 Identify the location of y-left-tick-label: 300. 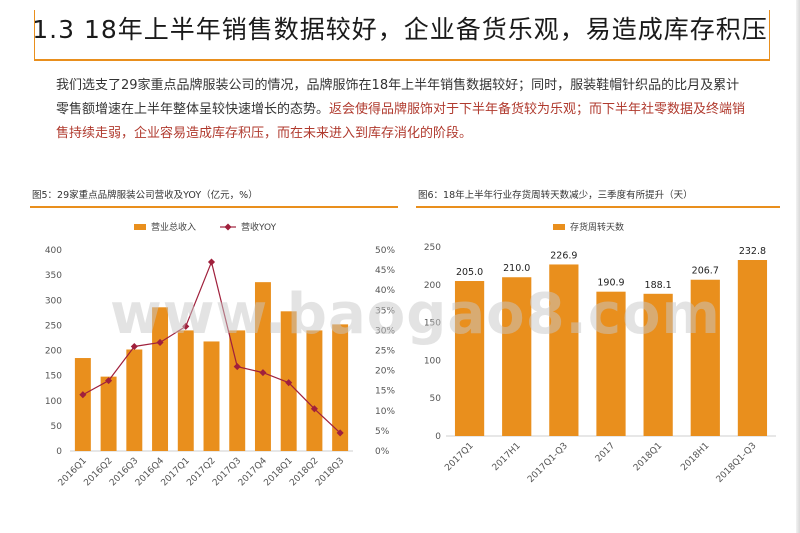
(53, 301).